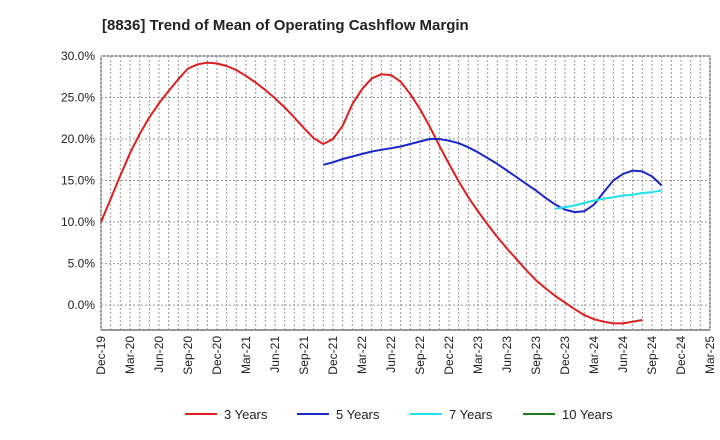  What do you see at coordinates (623, 354) in the screenshot?
I see `x-tick-label: Jun-24` at bounding box center [623, 354].